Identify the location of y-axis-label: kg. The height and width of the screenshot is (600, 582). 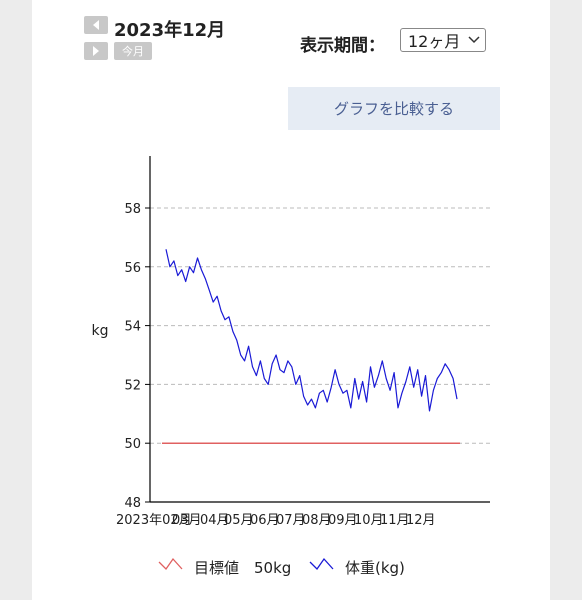
(100, 331).